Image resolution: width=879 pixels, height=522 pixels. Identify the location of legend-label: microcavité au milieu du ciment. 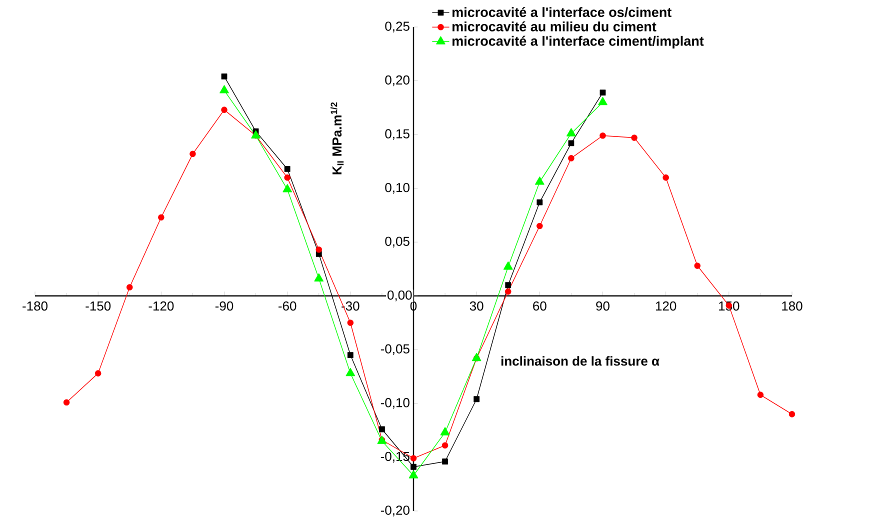
(554, 26).